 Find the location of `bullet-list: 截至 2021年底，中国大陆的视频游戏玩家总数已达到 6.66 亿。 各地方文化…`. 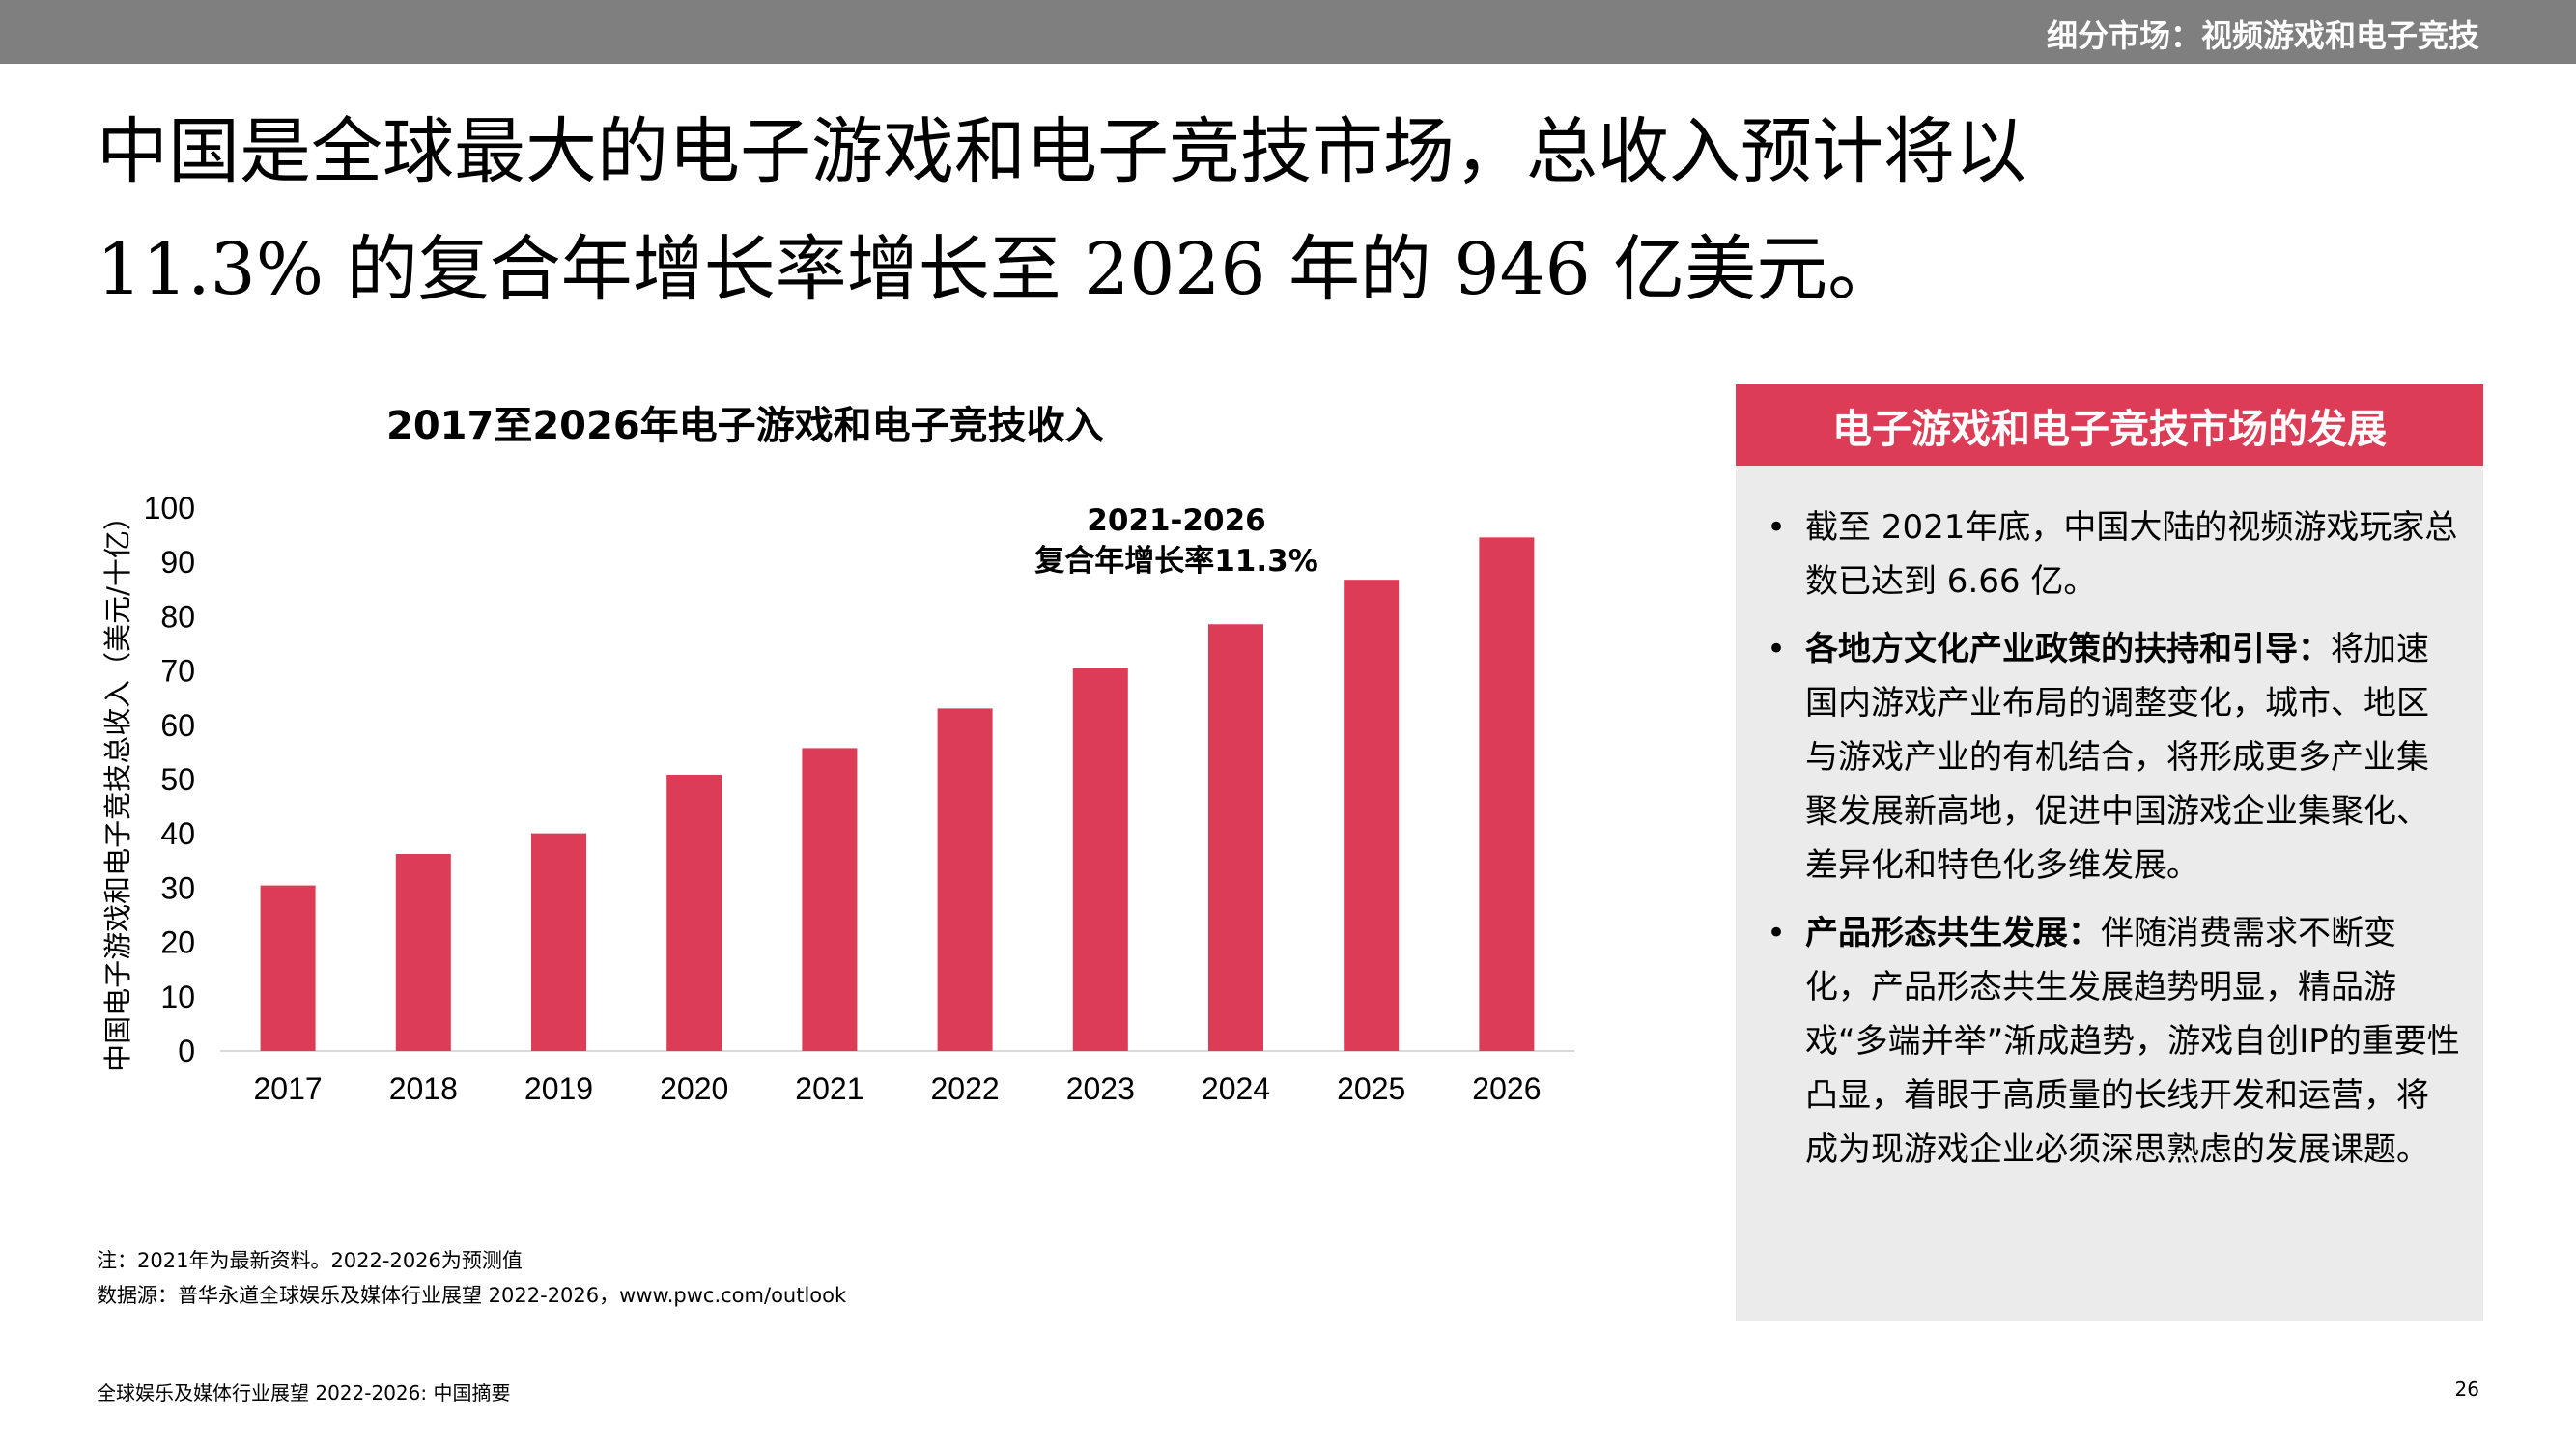

bullet-list: 截至 2021年底，中国大陆的视频游戏玩家总数已达到 6.66 亿。 各地方文化… is located at coordinates (2112, 845).